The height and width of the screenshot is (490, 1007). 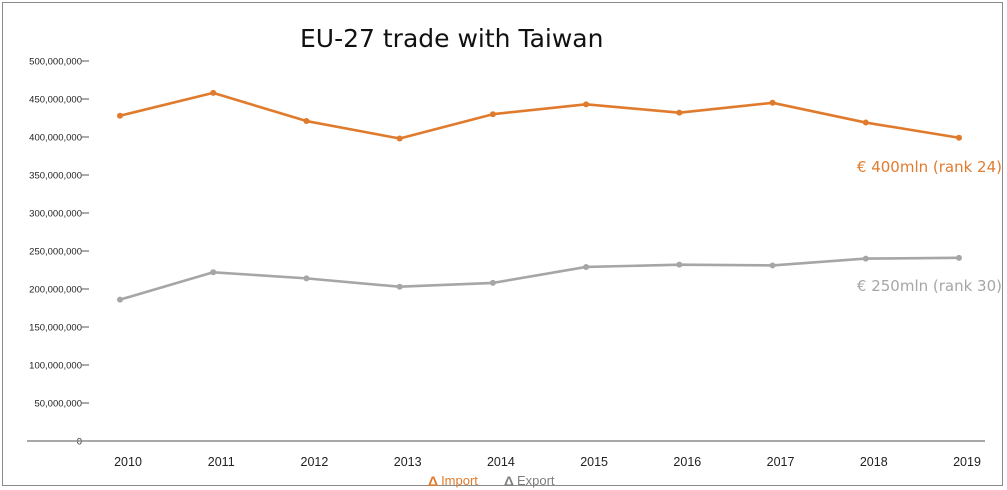 What do you see at coordinates (594, 462) in the screenshot?
I see `x-tick-label: 2015` at bounding box center [594, 462].